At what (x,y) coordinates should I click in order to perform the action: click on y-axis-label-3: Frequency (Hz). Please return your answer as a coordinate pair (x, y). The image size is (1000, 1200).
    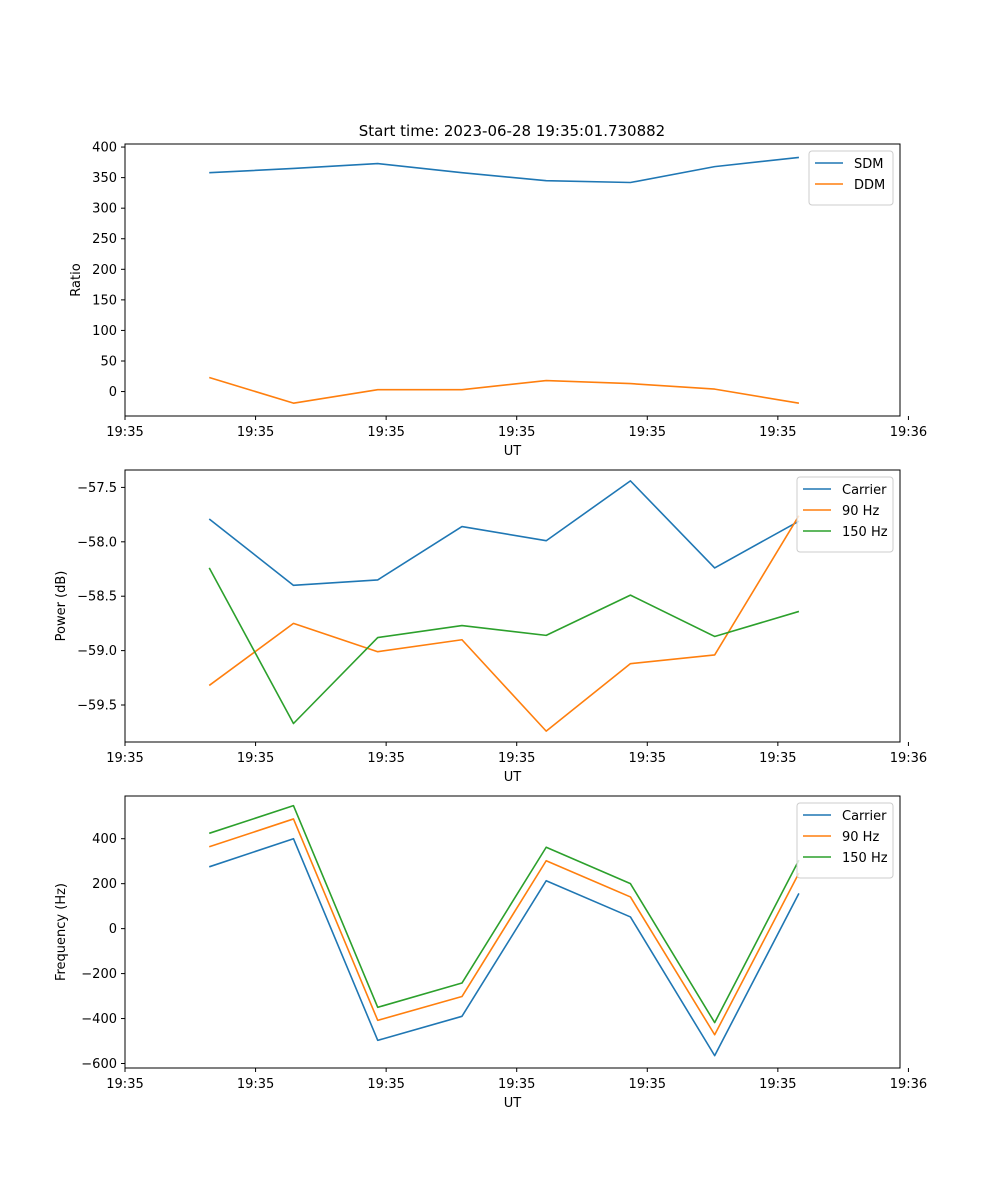
    Looking at the image, I should click on (61, 932).